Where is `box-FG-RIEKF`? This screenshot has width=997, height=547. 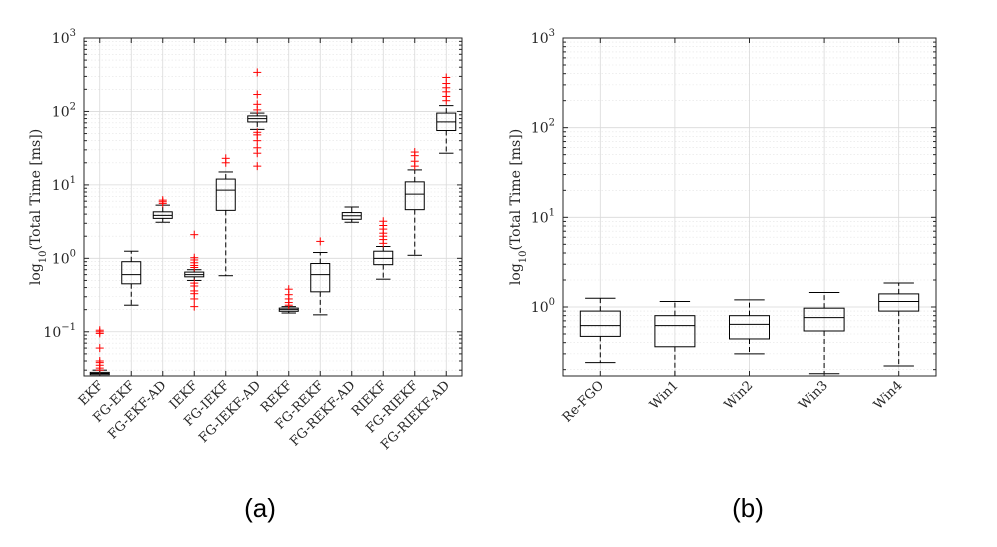
box-FG-RIEKF is located at coordinates (414, 202).